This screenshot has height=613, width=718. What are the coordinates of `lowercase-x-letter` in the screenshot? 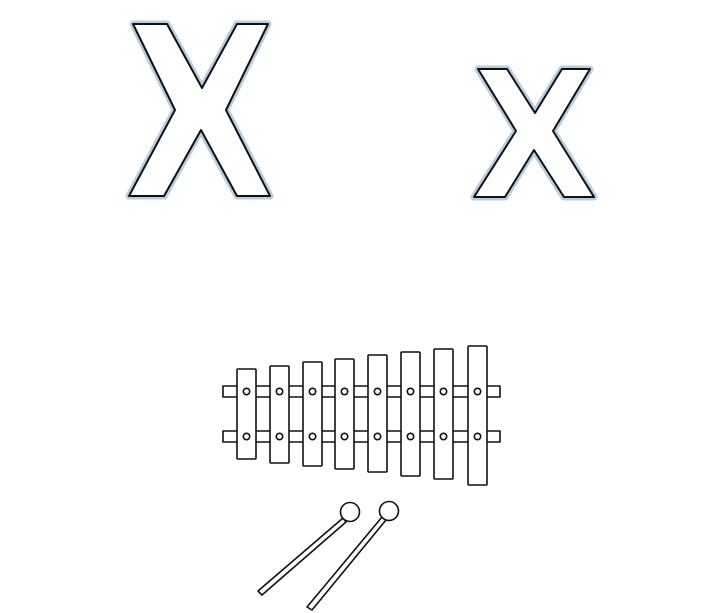 It's located at (534, 133).